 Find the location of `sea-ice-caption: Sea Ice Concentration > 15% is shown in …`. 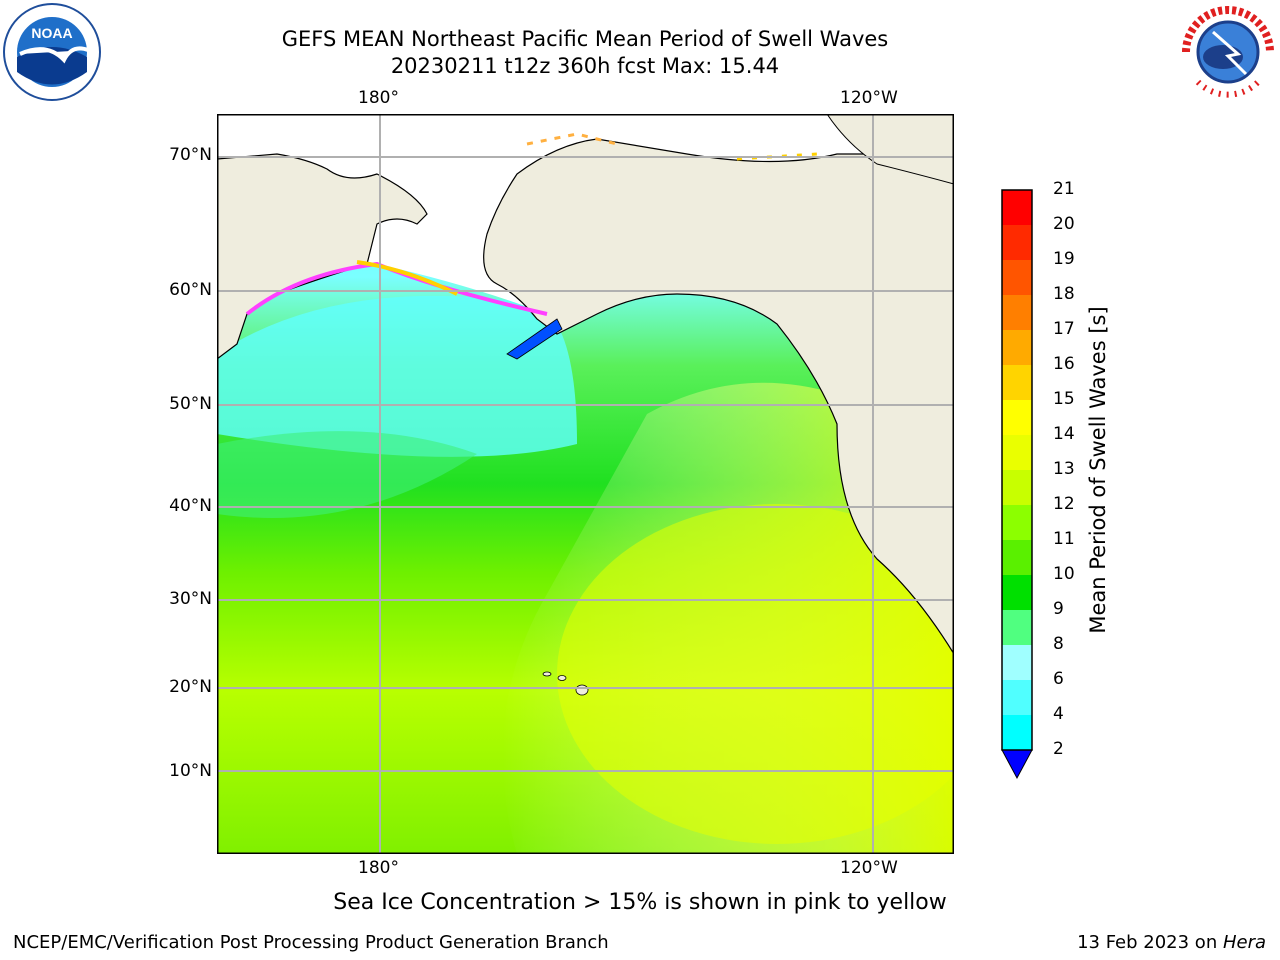

sea-ice-caption: Sea Ice Concentration > 15% is shown in … is located at coordinates (640, 902).